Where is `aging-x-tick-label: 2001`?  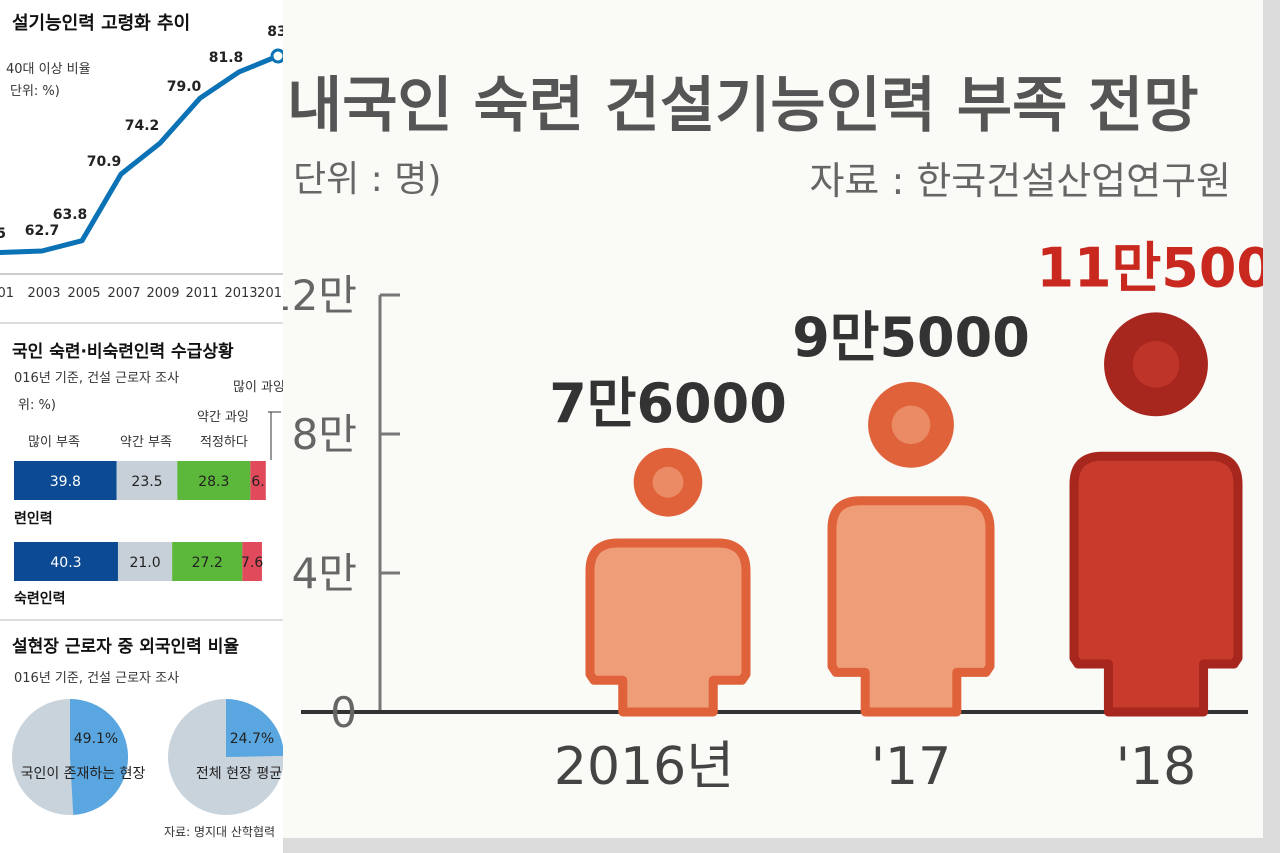
aging-x-tick-label: 2001 is located at coordinates (7, 293).